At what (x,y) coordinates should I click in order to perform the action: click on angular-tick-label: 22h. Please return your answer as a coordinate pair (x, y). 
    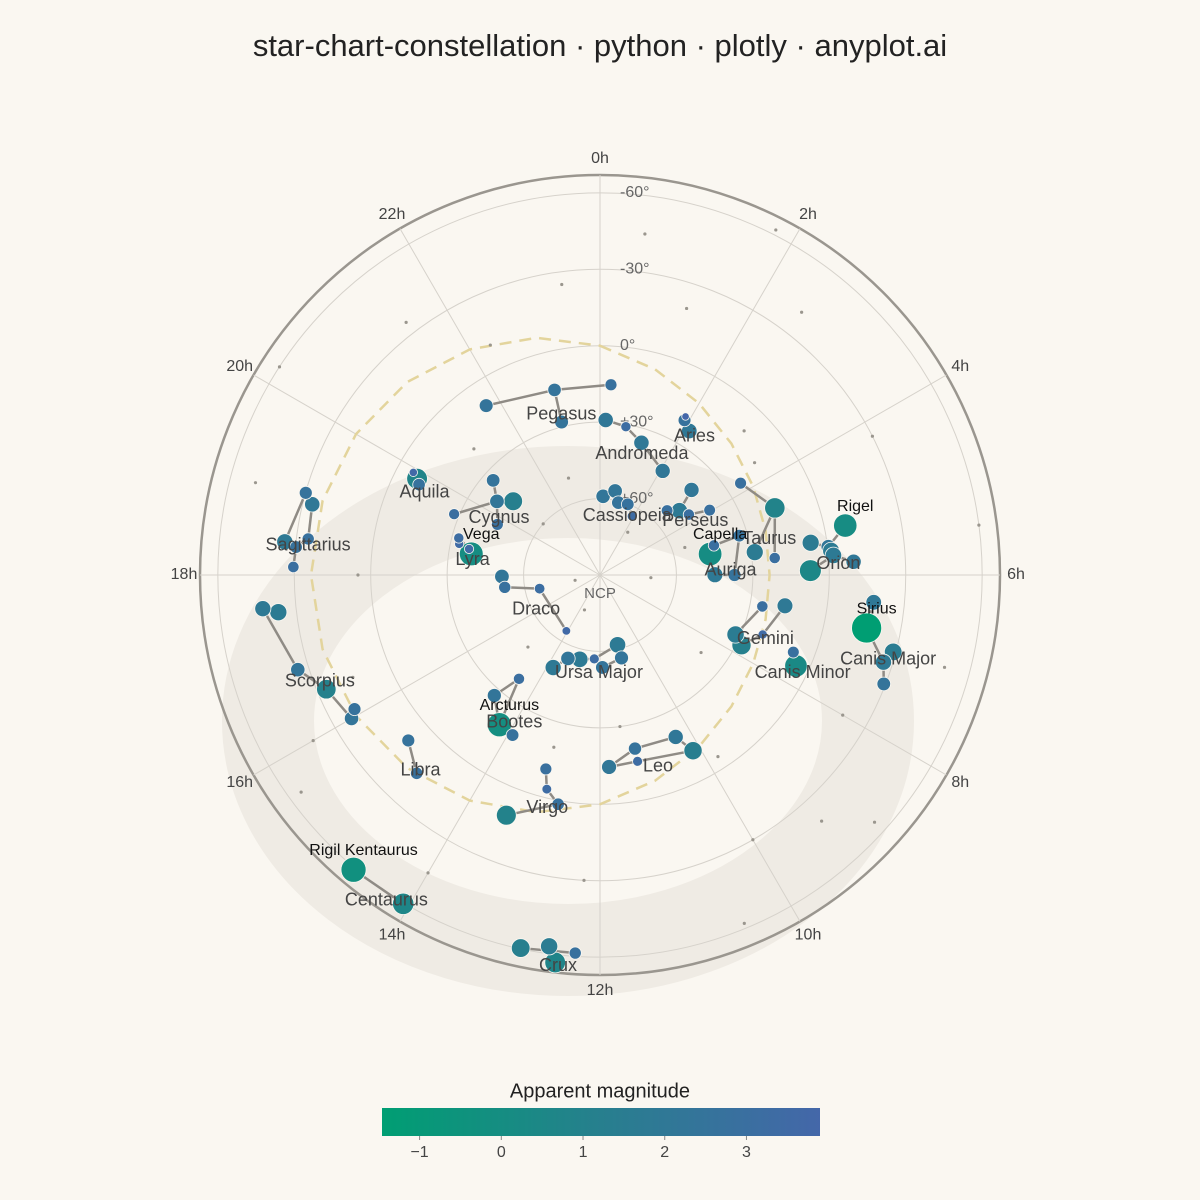
    Looking at the image, I should click on (392, 214).